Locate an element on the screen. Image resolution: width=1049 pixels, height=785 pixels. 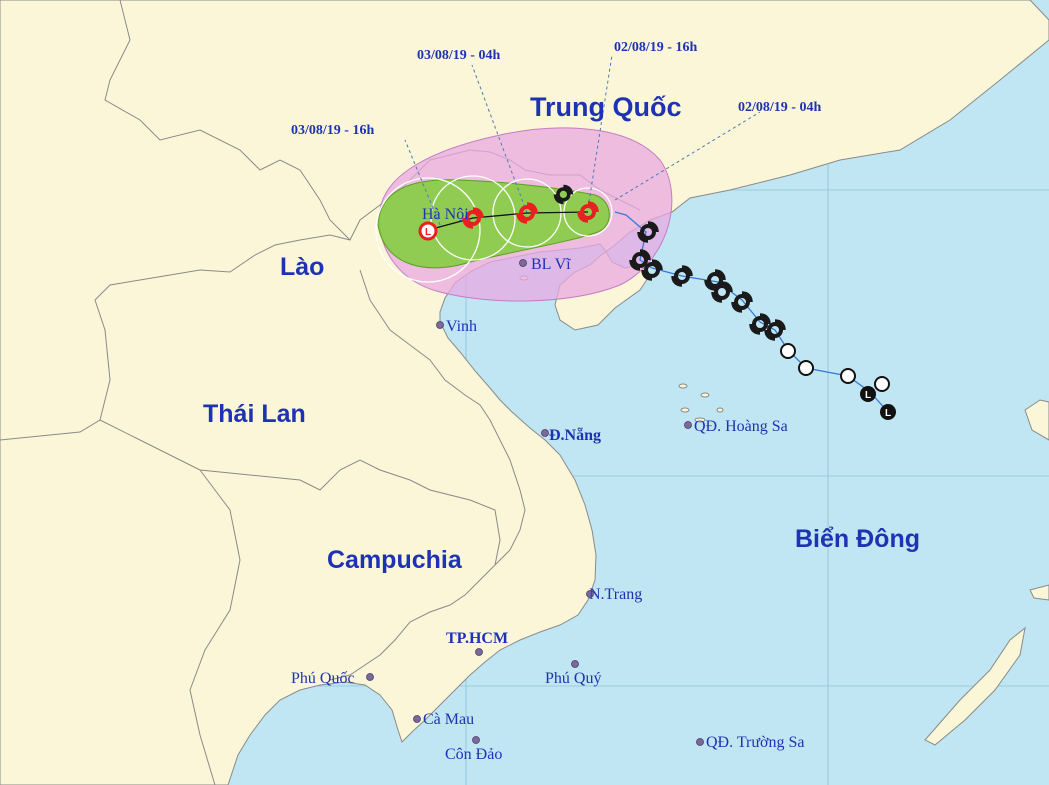
label-thailand: Thái Lan is located at coordinates (254, 414).